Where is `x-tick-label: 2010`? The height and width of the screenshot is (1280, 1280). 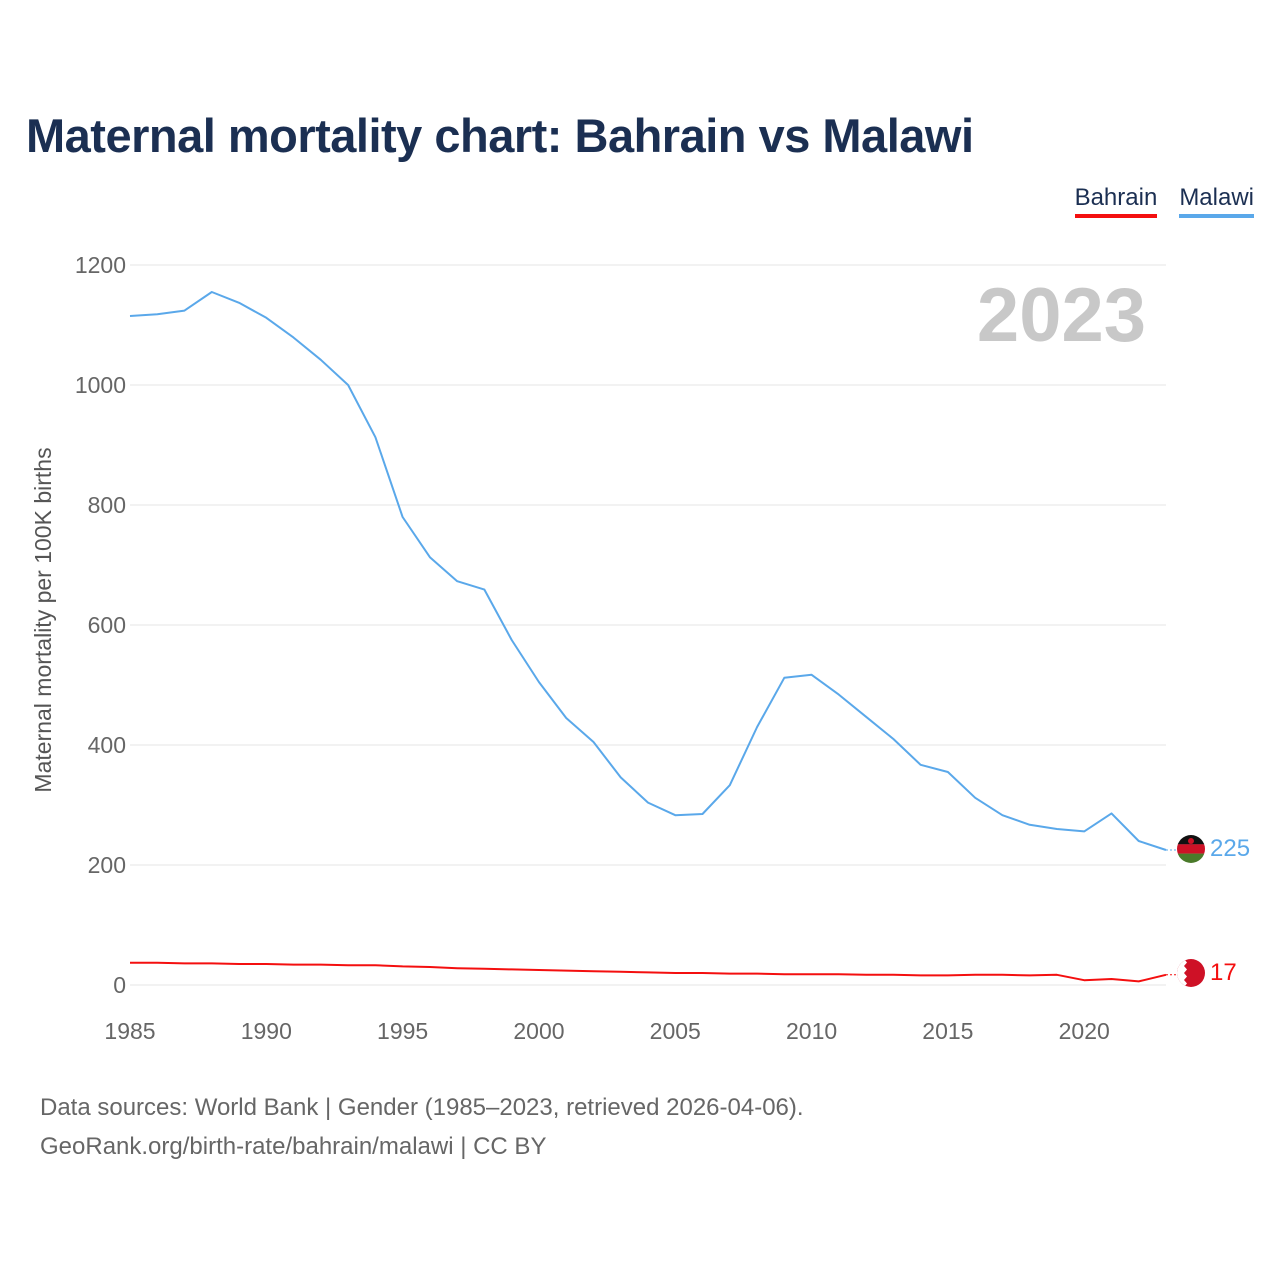 x-tick-label: 2010 is located at coordinates (811, 1031).